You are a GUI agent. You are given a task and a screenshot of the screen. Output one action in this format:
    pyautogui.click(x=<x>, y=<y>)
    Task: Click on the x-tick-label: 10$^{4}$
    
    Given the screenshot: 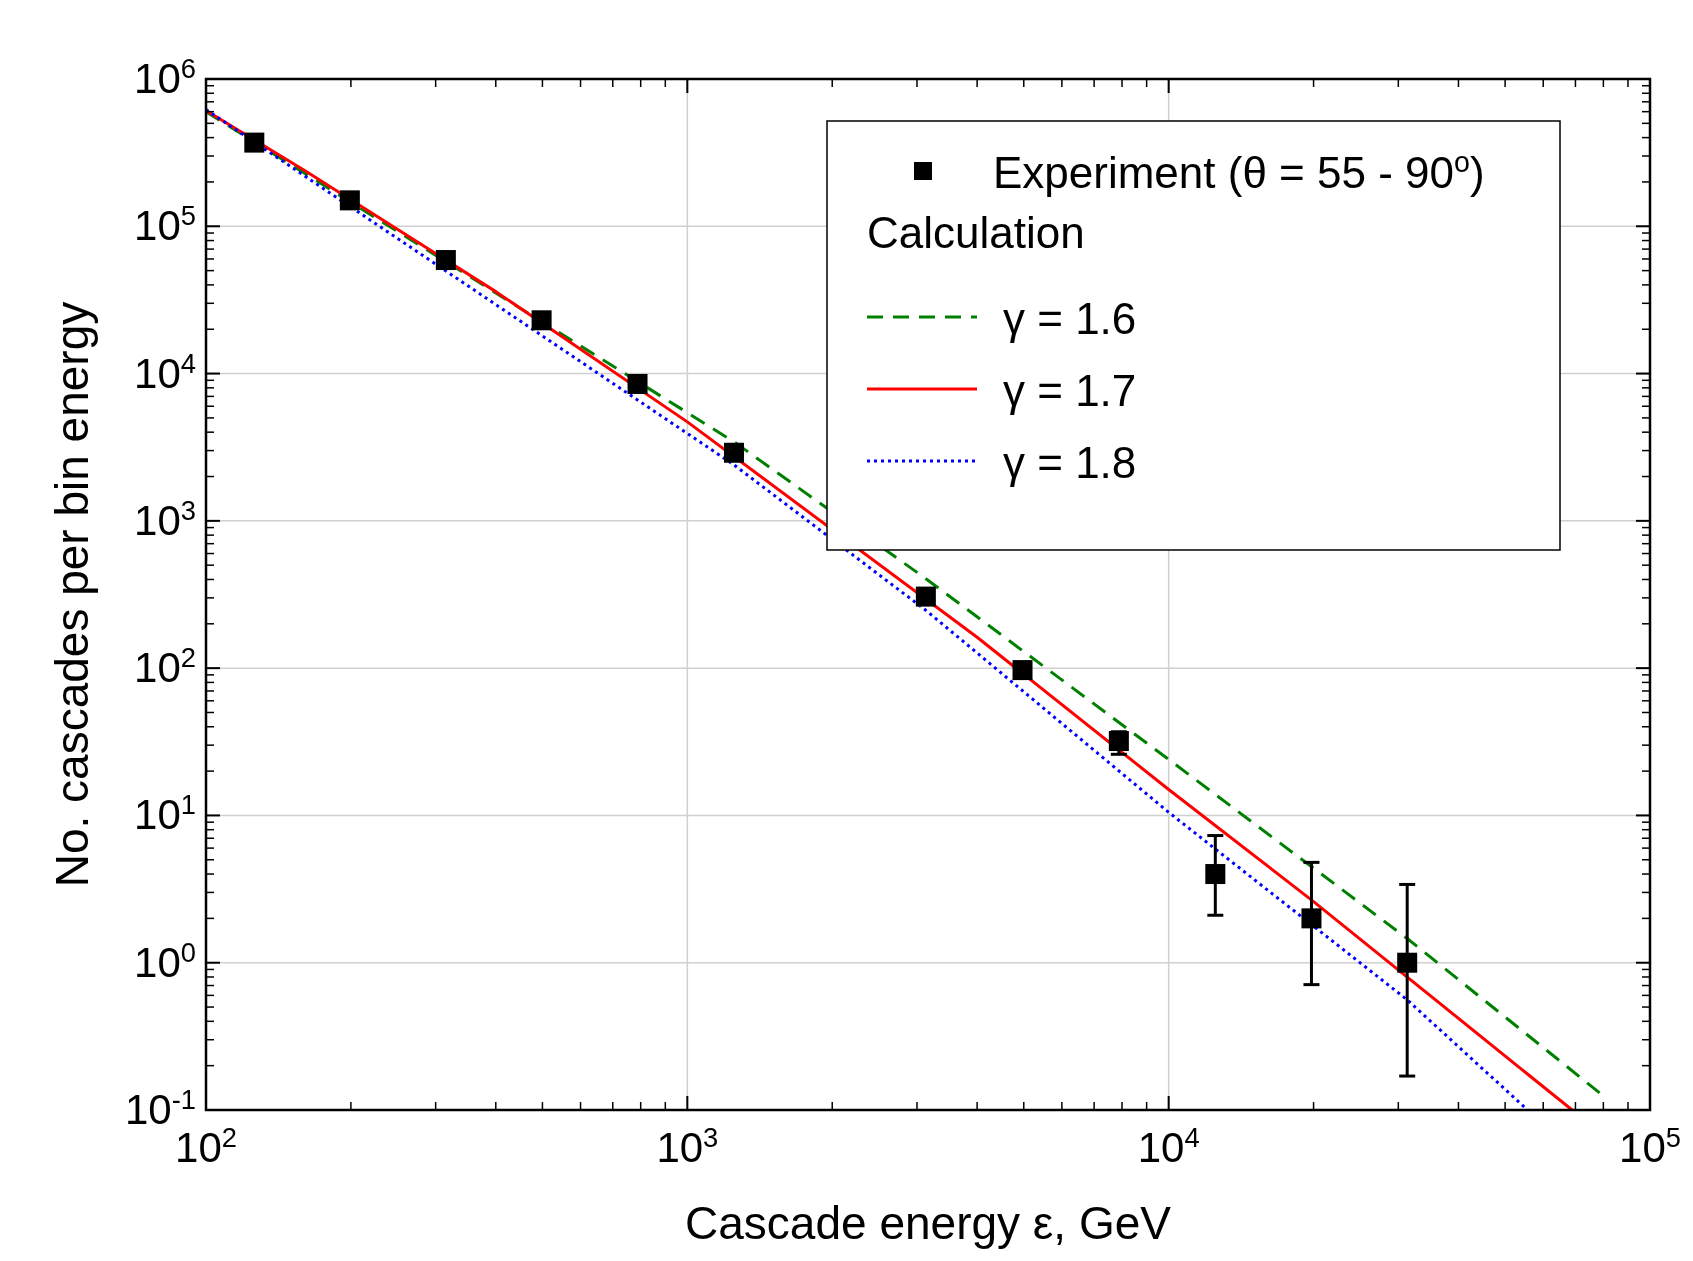 What is the action you would take?
    pyautogui.click(x=1168, y=1146)
    